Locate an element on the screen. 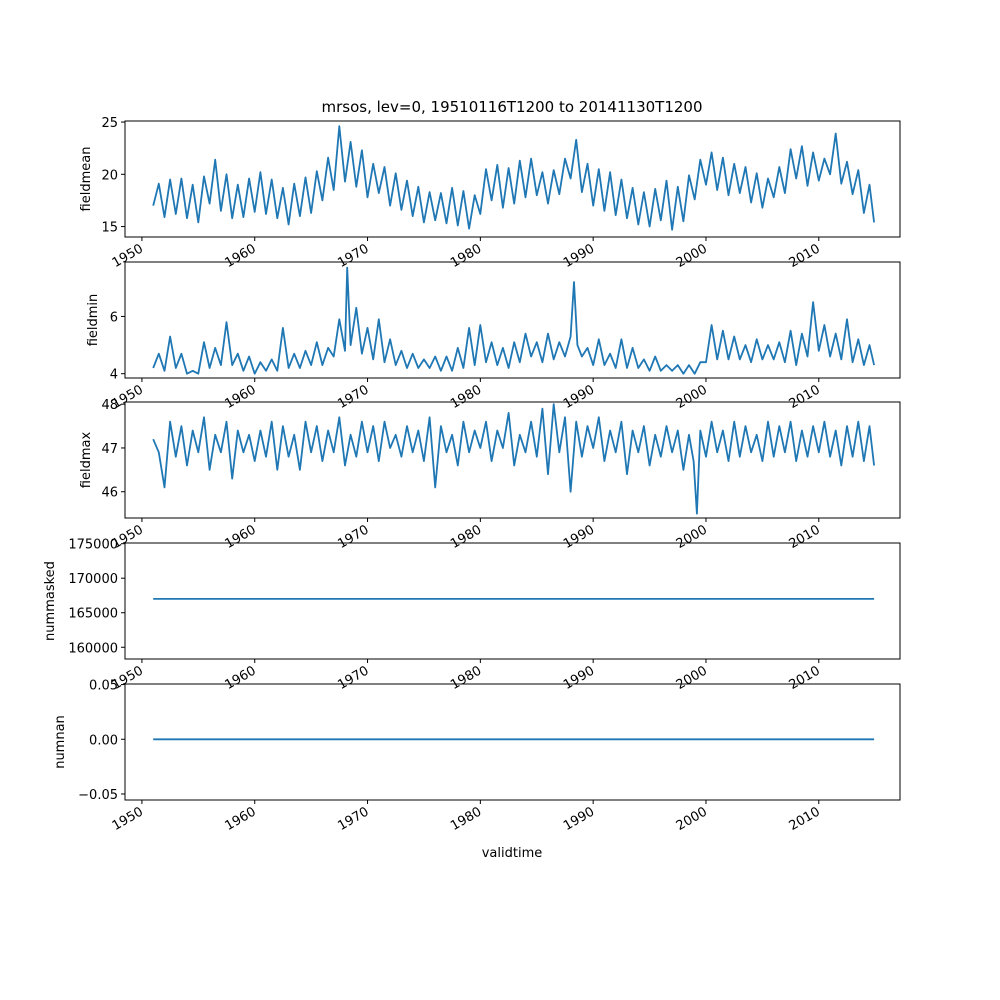 This screenshot has height=1000, width=1000. y-tick-label: 15 is located at coordinates (109, 228).